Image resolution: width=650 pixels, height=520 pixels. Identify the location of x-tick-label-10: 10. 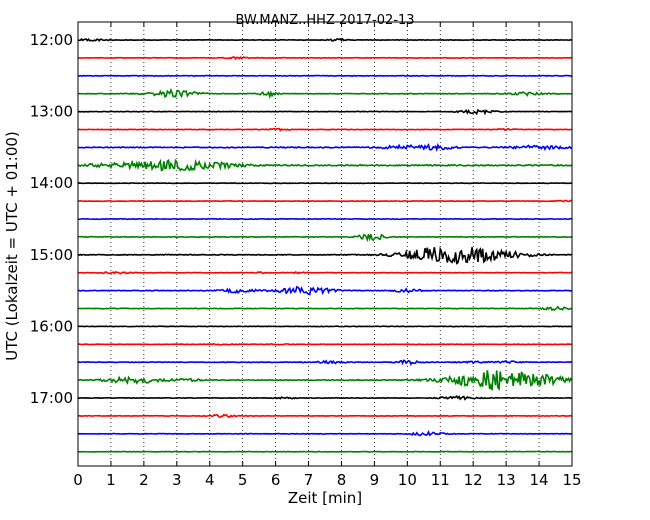
(407, 480).